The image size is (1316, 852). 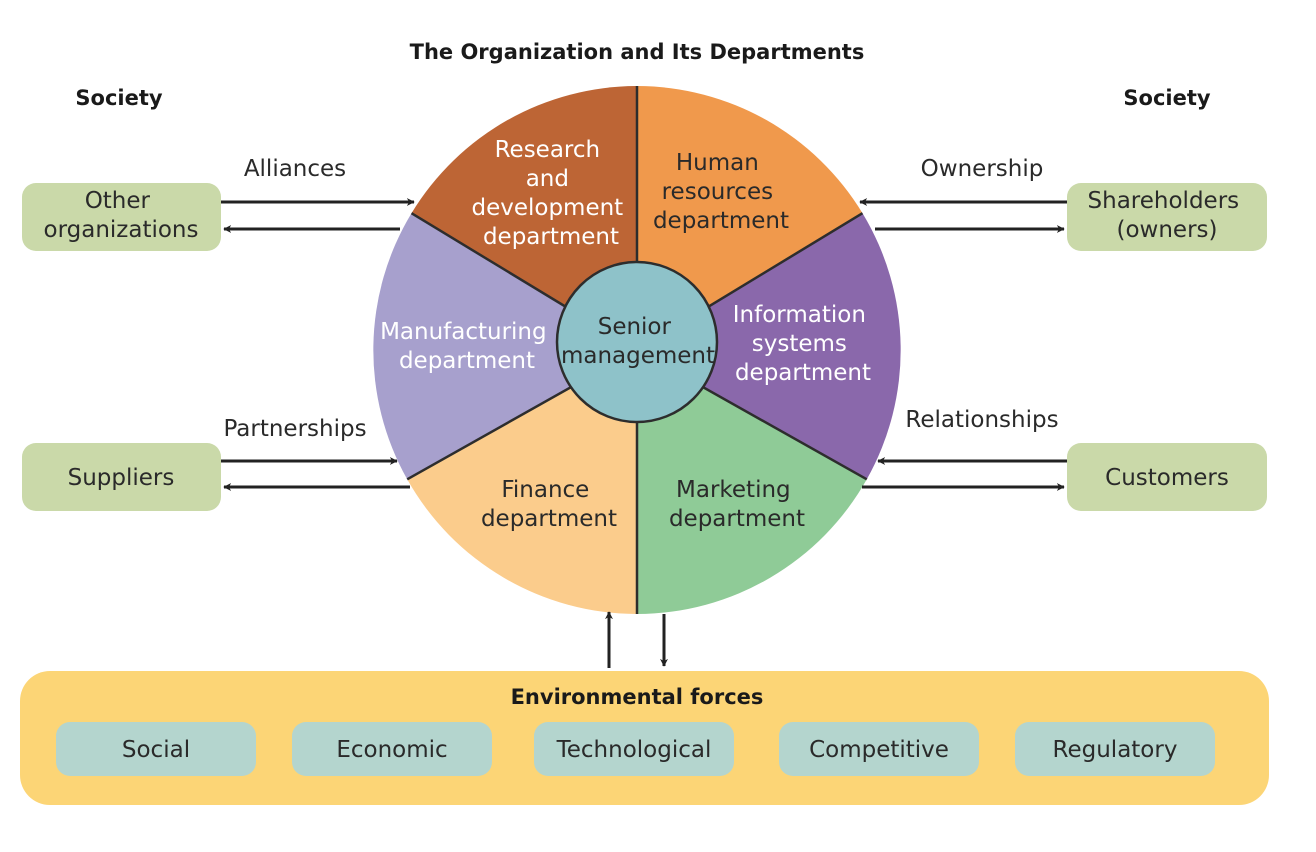 What do you see at coordinates (803, 344) in the screenshot?
I see `is-department-label: Information systems department` at bounding box center [803, 344].